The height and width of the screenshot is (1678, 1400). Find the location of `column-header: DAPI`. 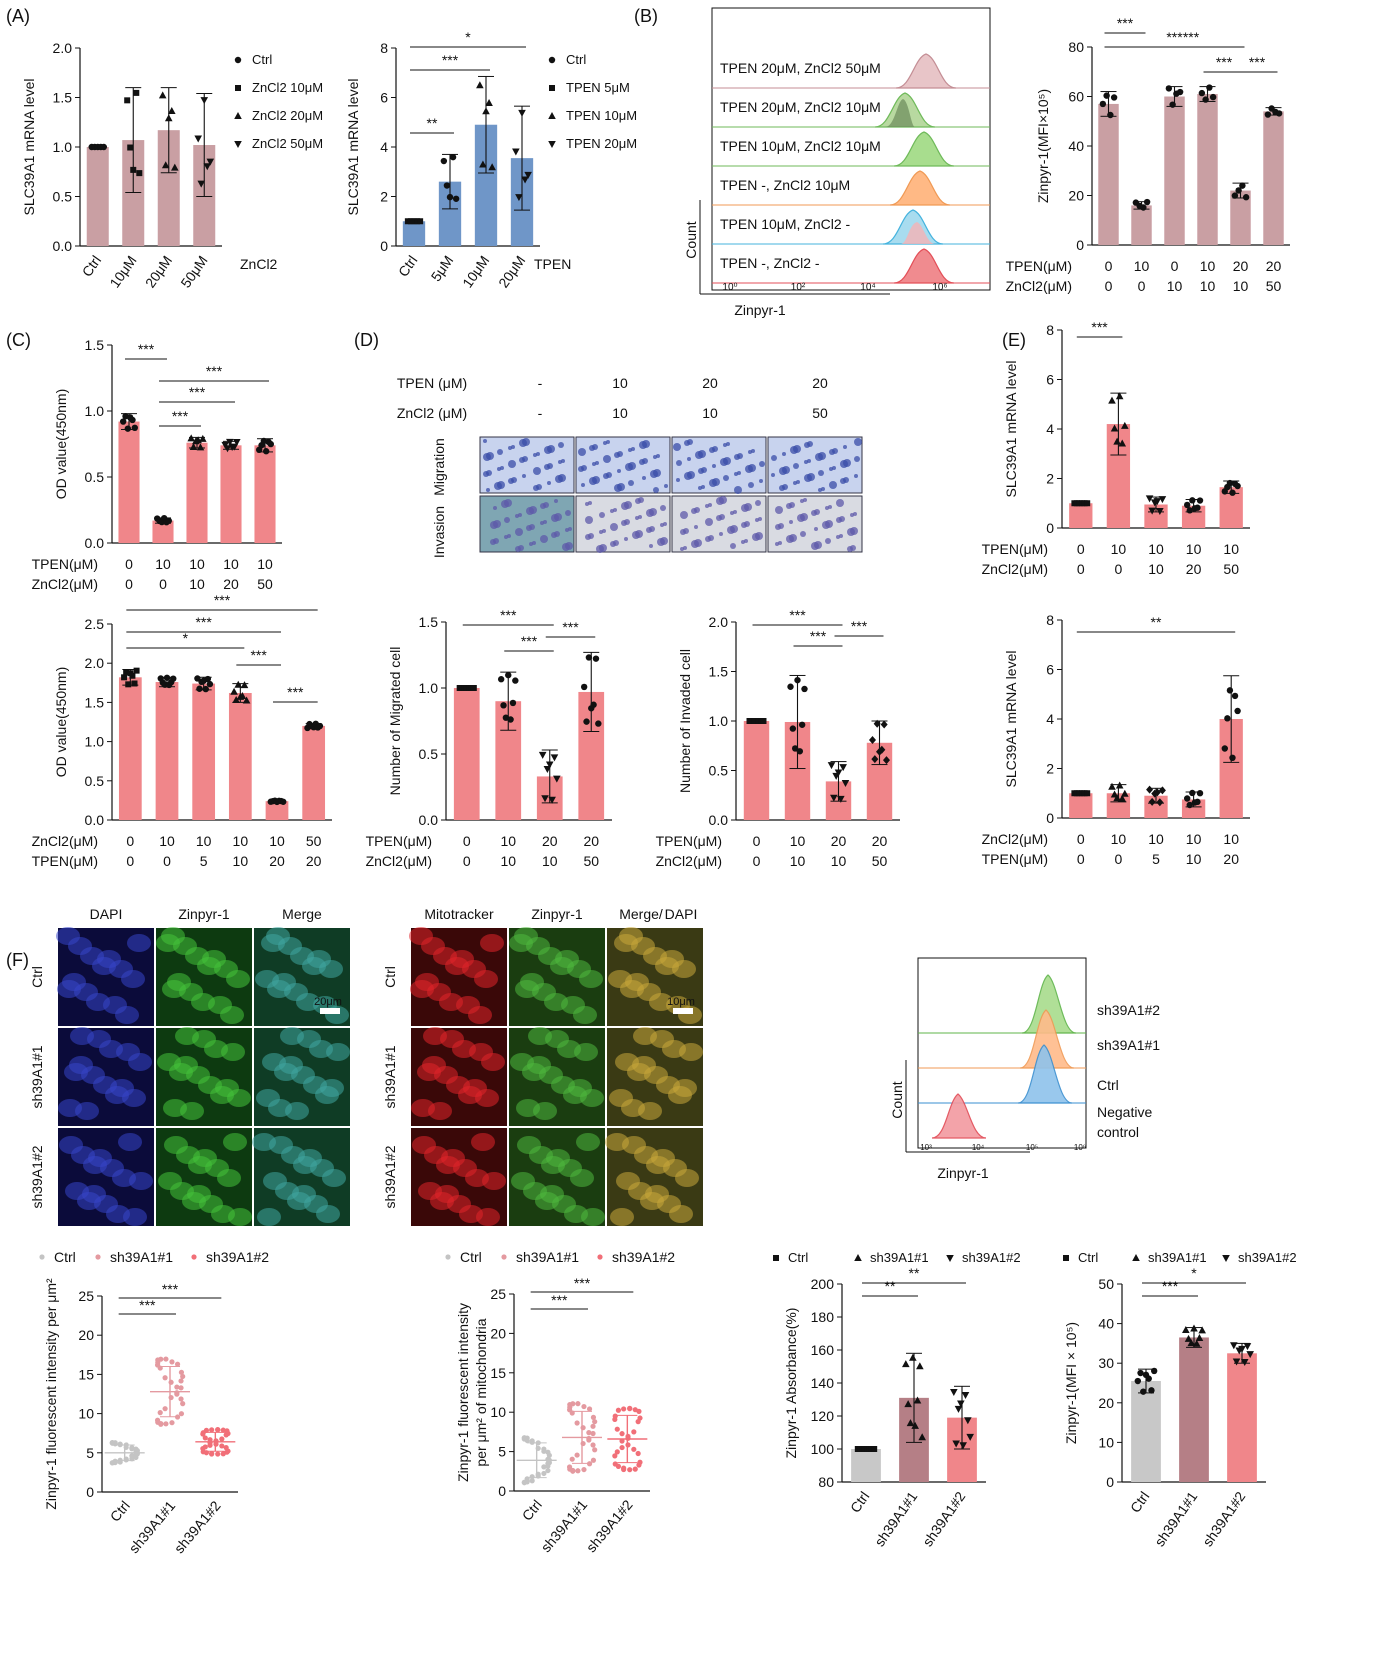

column-header: DAPI is located at coordinates (106, 914).